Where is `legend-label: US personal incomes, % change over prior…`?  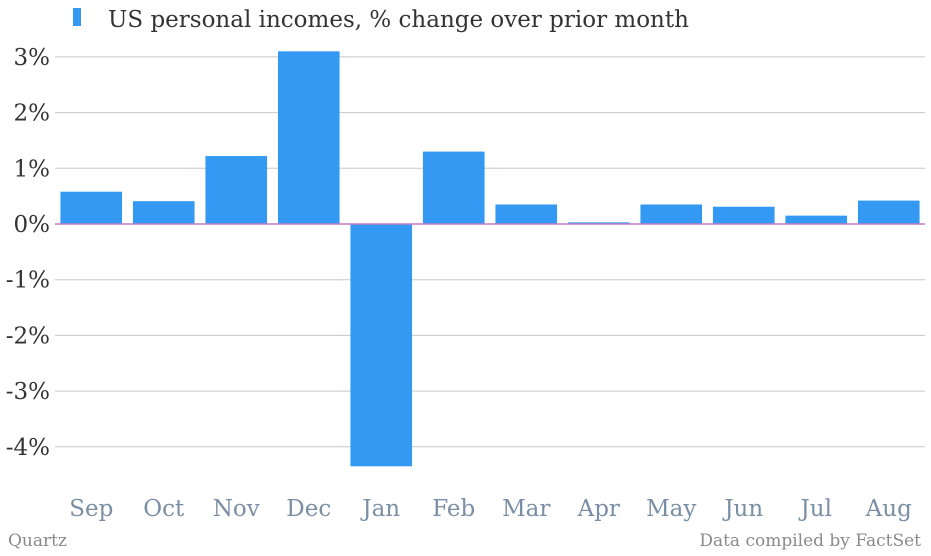 legend-label: US personal incomes, % change over prior… is located at coordinates (398, 20).